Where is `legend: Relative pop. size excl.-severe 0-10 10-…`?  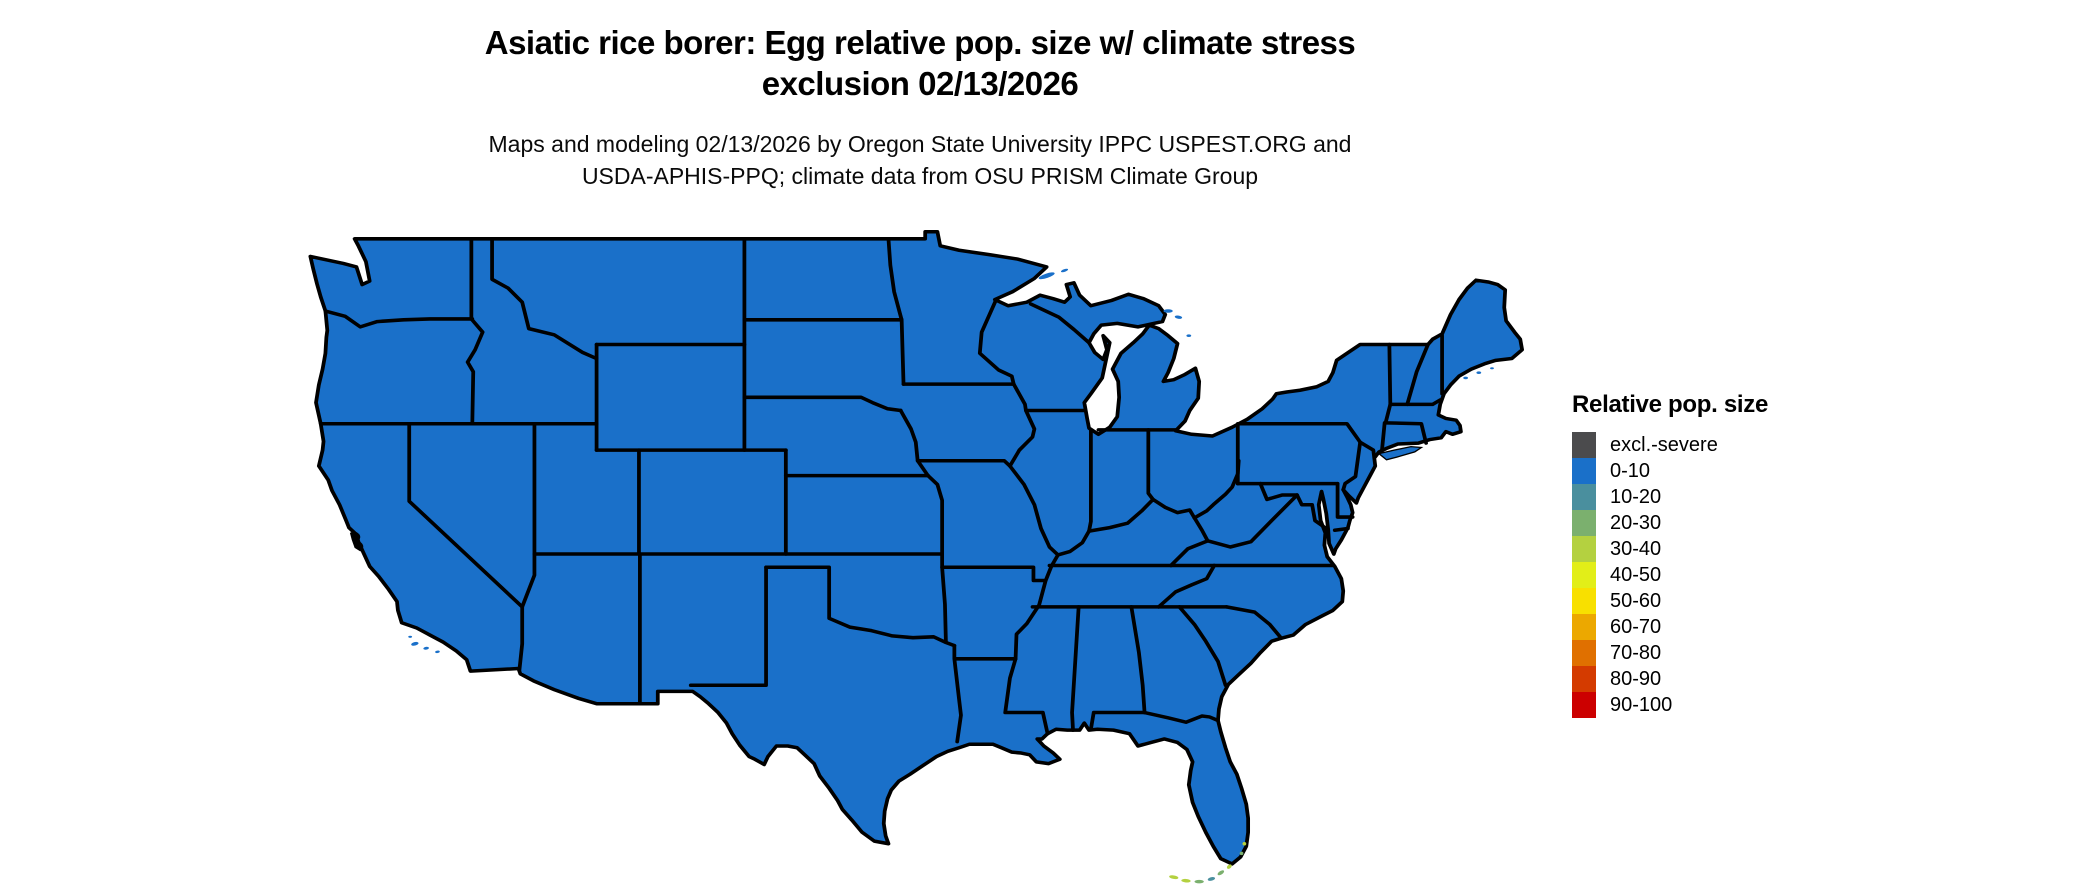 legend: Relative pop. size excl.-severe 0-10 10-… is located at coordinates (1722, 554).